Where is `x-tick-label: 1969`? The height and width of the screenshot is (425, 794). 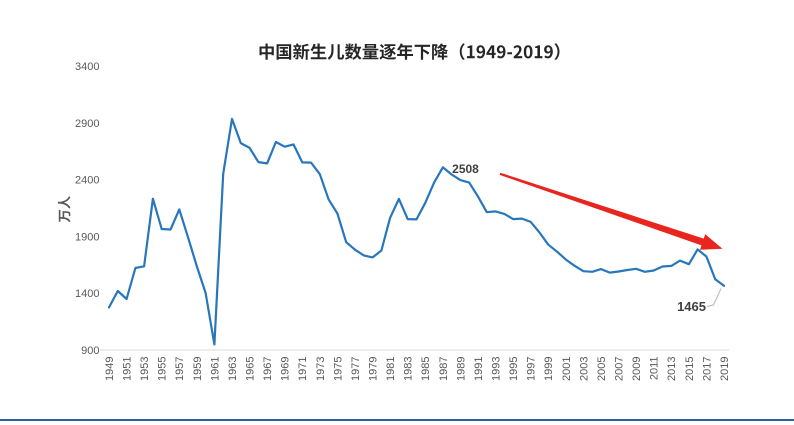 x-tick-label: 1969 is located at coordinates (286, 369).